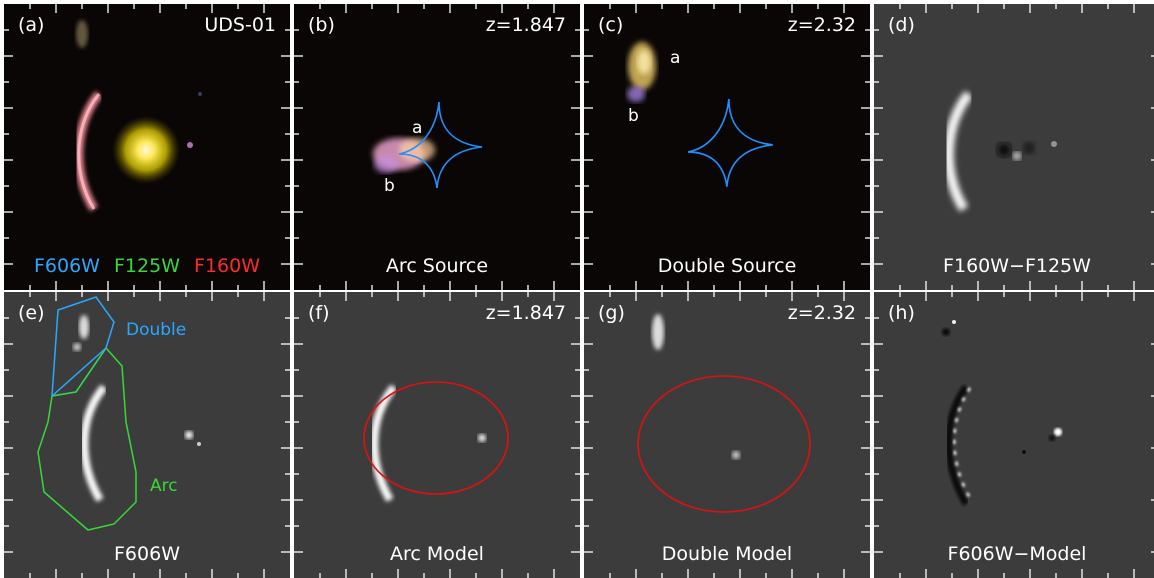  I want to click on panel-d-caption: F160W−F125W, so click(1017, 266).